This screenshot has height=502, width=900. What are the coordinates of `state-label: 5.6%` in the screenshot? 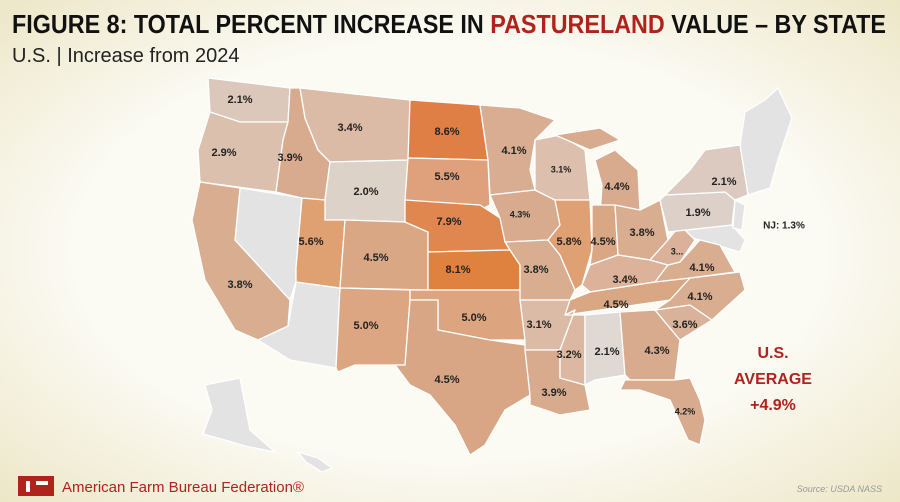 It's located at (310, 242).